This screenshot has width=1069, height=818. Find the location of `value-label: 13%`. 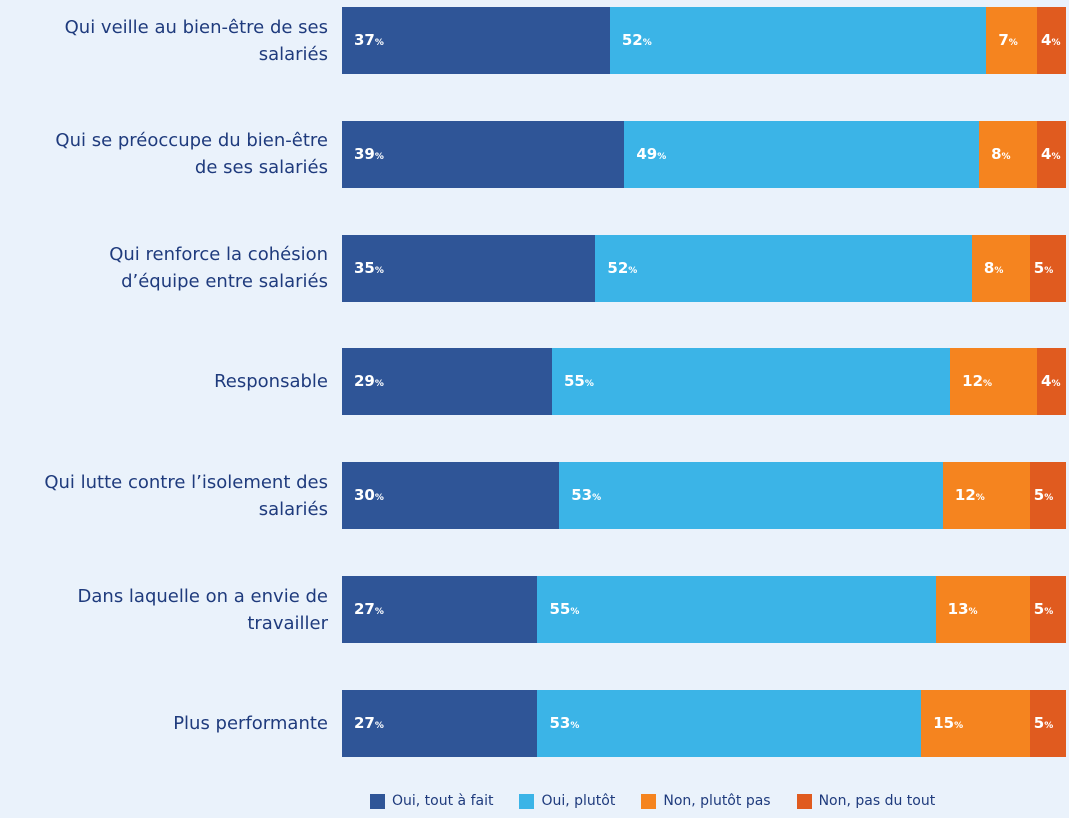

value-label: 13% is located at coordinates (962, 609).